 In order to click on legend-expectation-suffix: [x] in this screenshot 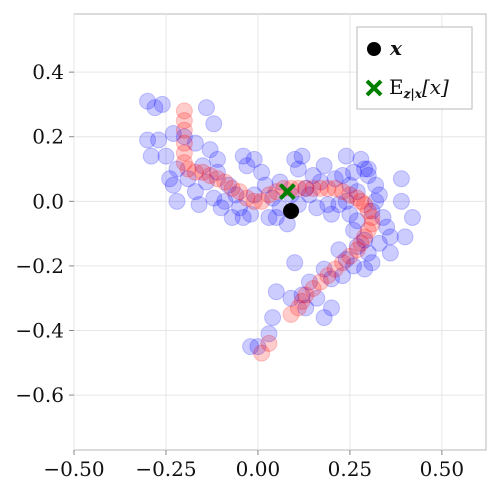, I will do `click(435, 87)`.